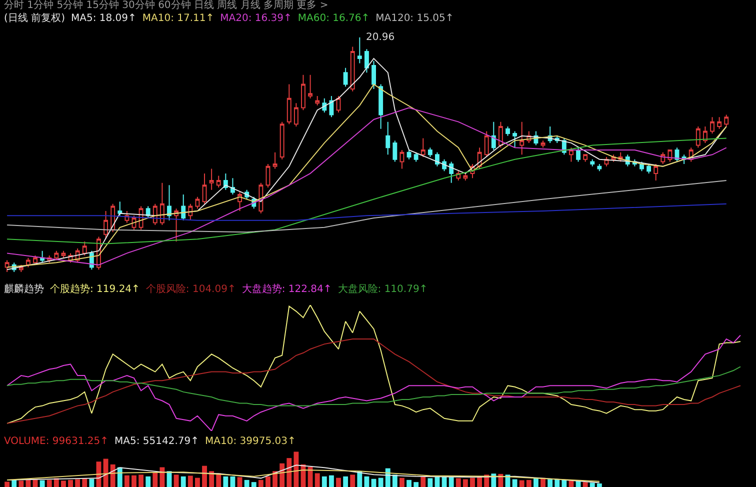  I want to click on series-label: VOLUME: 99631.25↑, so click(56, 441).